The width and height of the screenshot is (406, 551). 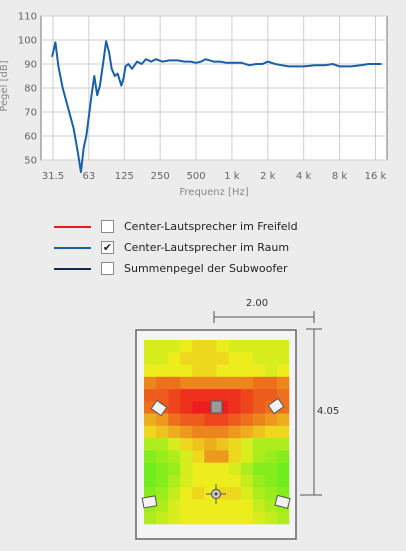 I want to click on legend-item: Center-Lautsprecher im Freifeld, so click(x=176, y=226).